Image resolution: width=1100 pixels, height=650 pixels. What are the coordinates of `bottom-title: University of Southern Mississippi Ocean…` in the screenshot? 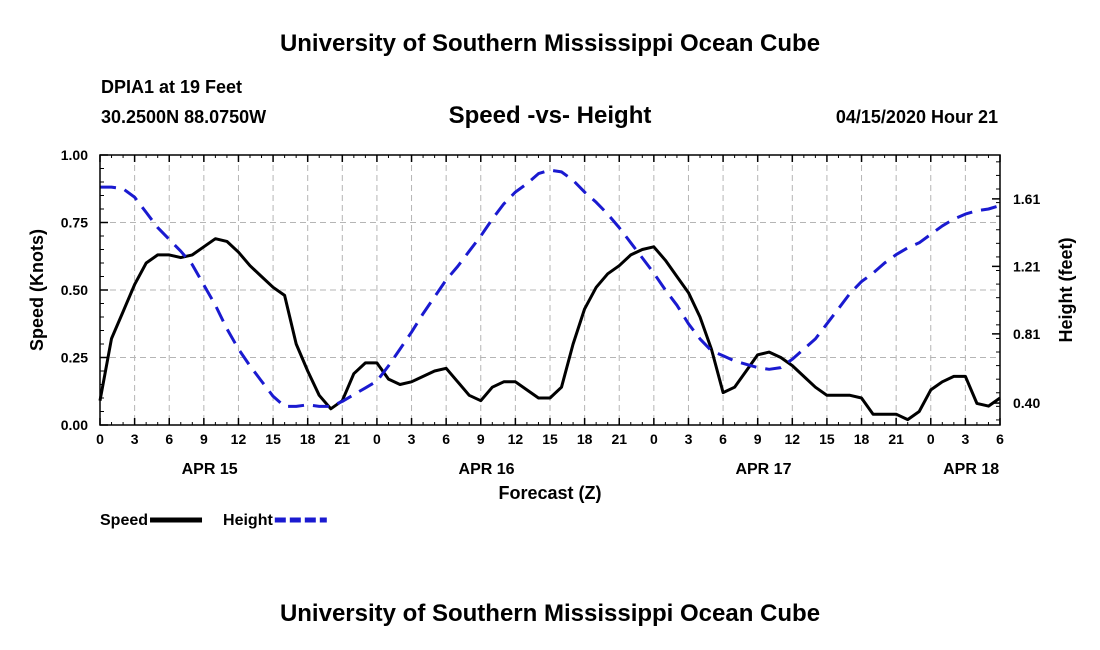 It's located at (550, 613).